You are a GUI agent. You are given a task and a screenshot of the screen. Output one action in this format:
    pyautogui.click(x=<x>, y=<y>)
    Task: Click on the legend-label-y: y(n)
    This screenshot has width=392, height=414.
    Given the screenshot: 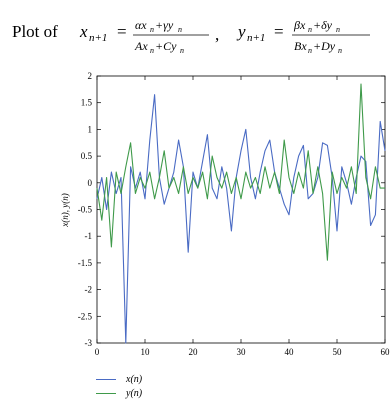 What is the action you would take?
    pyautogui.click(x=134, y=393)
    